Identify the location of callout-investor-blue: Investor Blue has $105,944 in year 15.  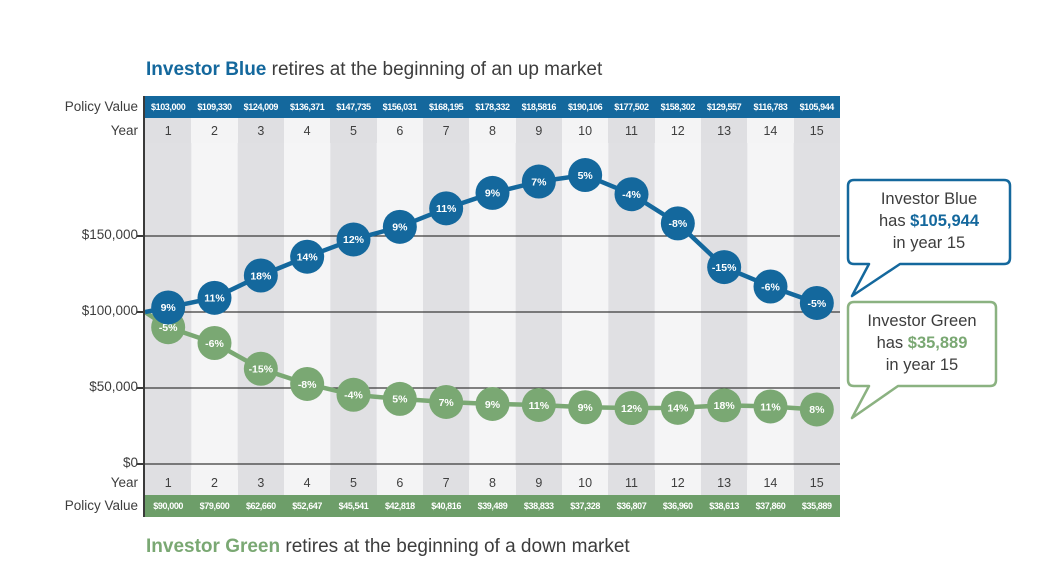
(931, 239).